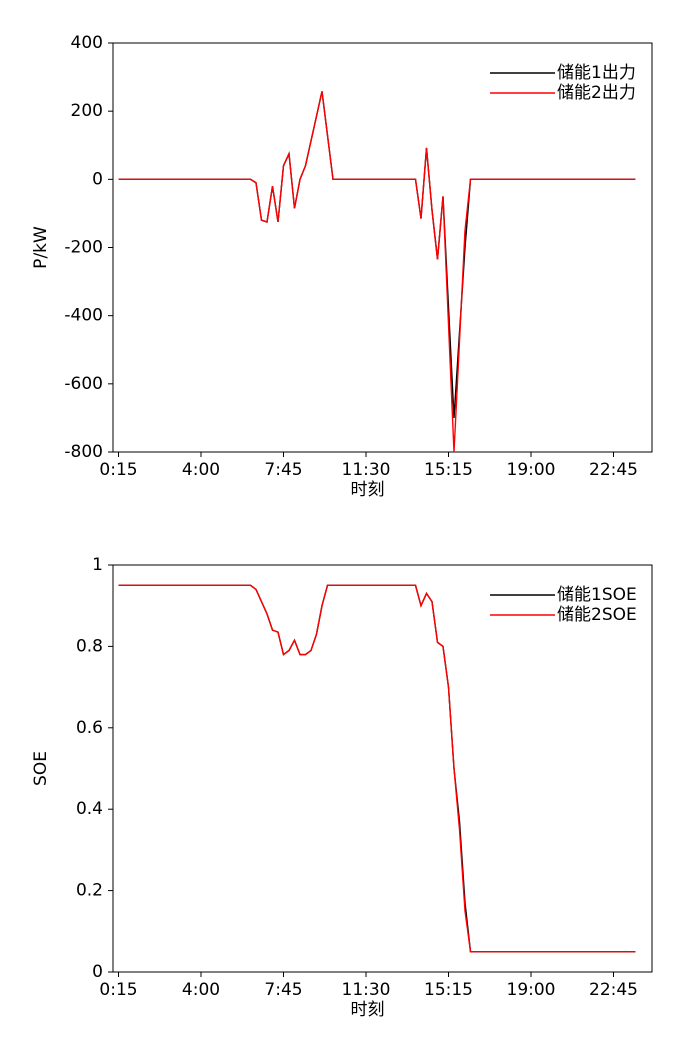 The image size is (700, 1049). I want to click on y-tick-label: -200, so click(83, 248).